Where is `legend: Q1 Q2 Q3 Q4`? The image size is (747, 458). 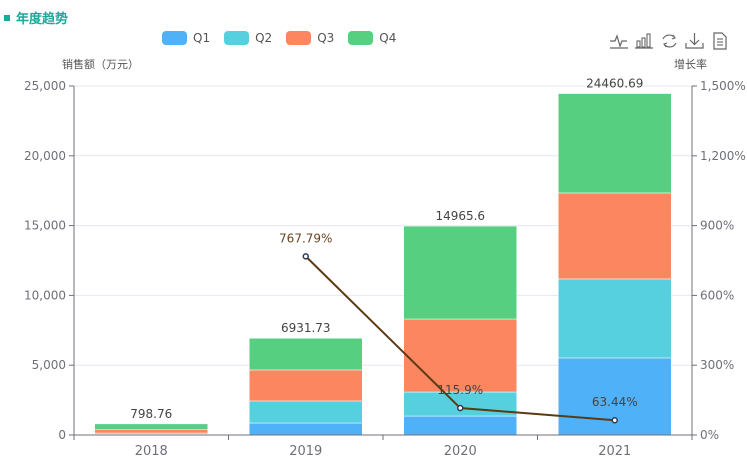 legend: Q1 Q2 Q3 Q4 is located at coordinates (286, 38).